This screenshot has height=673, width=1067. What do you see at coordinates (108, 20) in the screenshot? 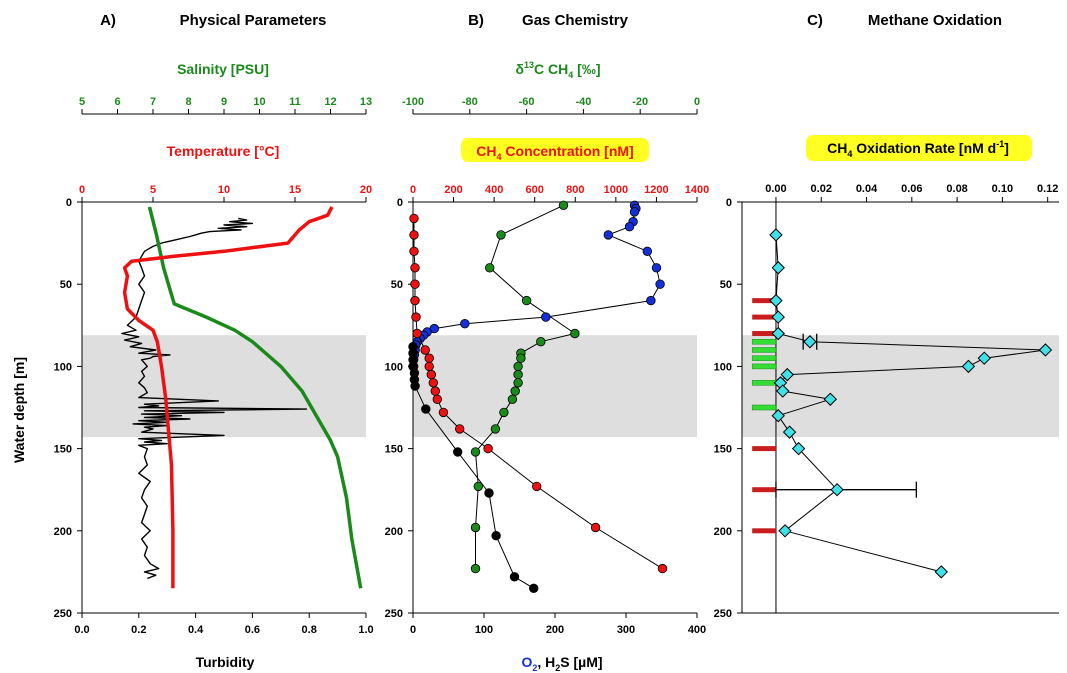
I see `panel-a-letter: A)` at bounding box center [108, 20].